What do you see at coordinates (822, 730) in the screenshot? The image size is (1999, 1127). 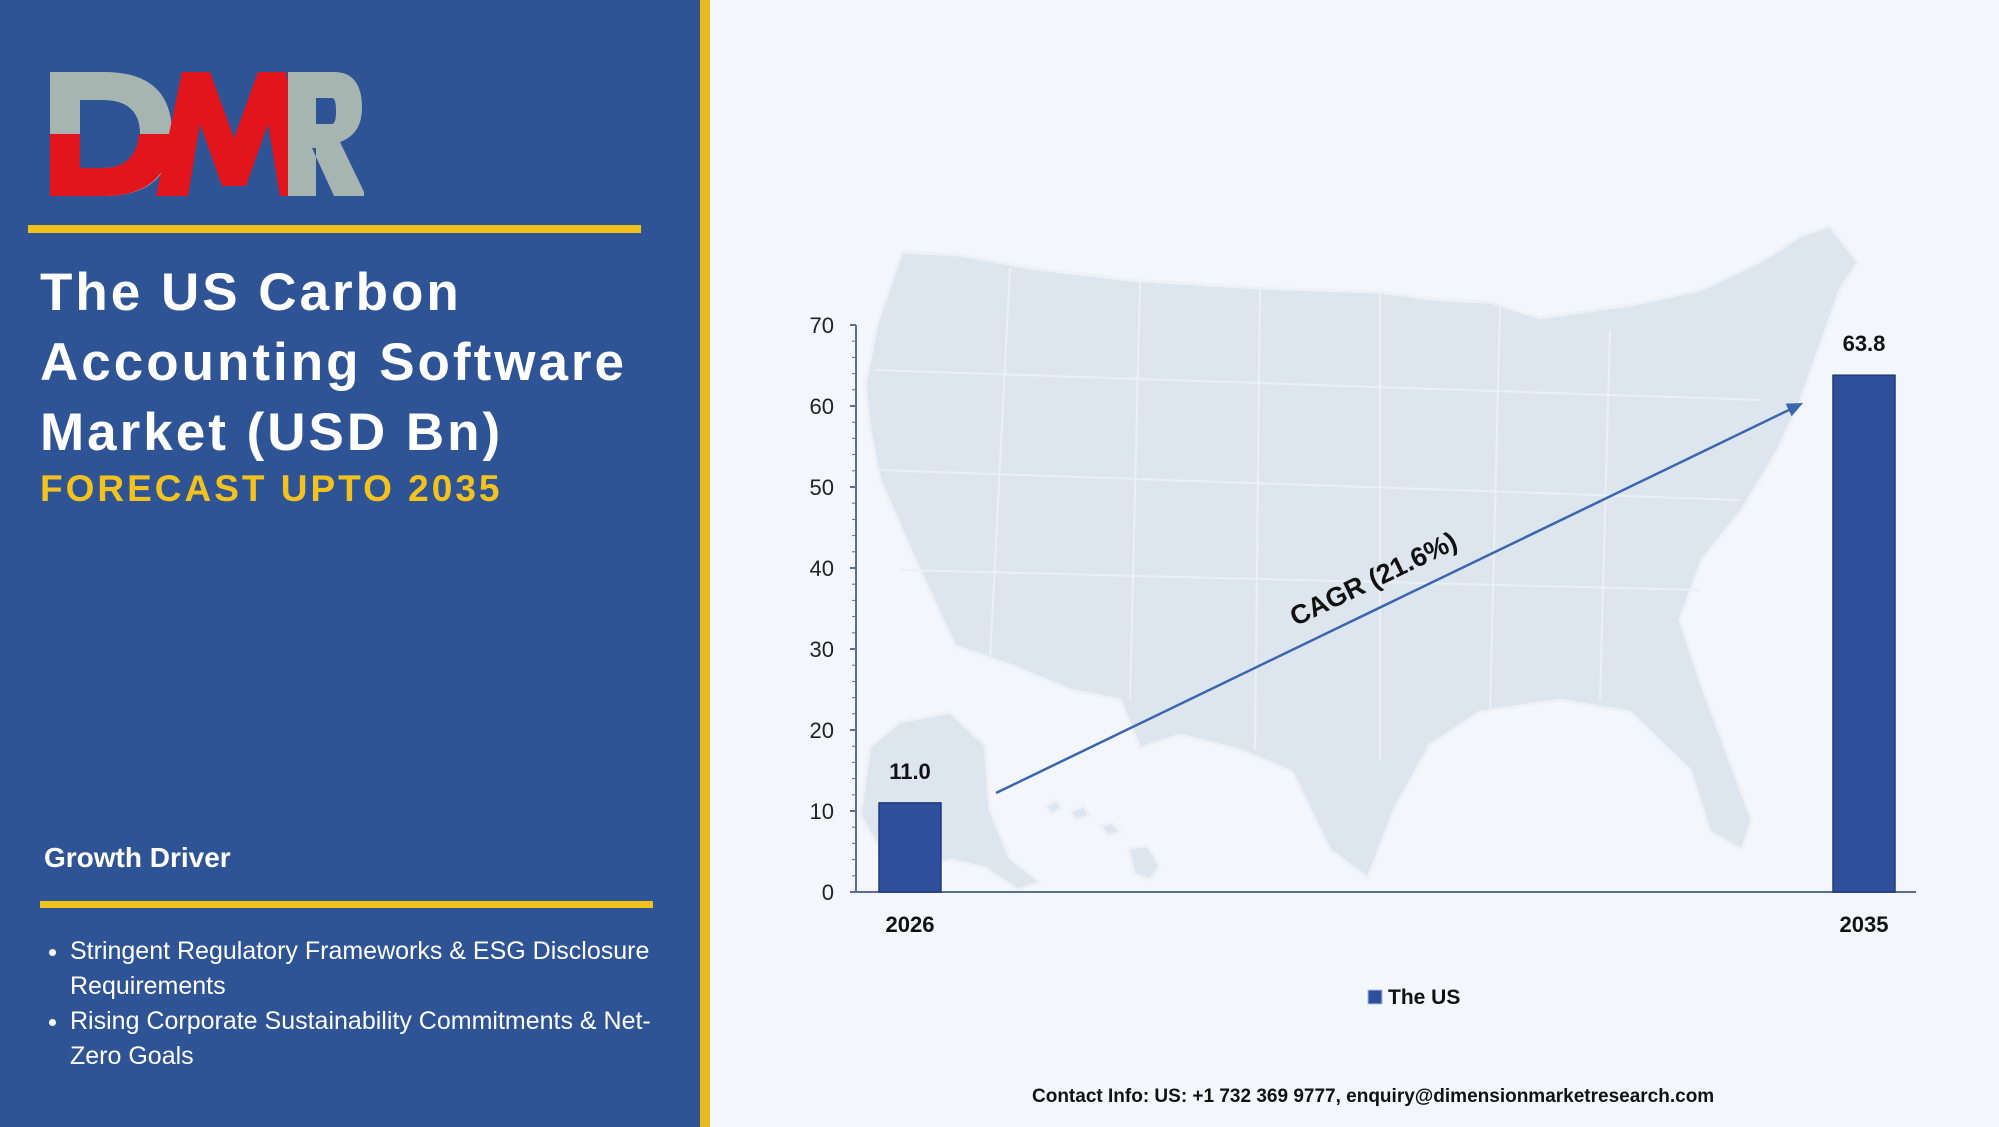 I see `y-tick-label: 20` at bounding box center [822, 730].